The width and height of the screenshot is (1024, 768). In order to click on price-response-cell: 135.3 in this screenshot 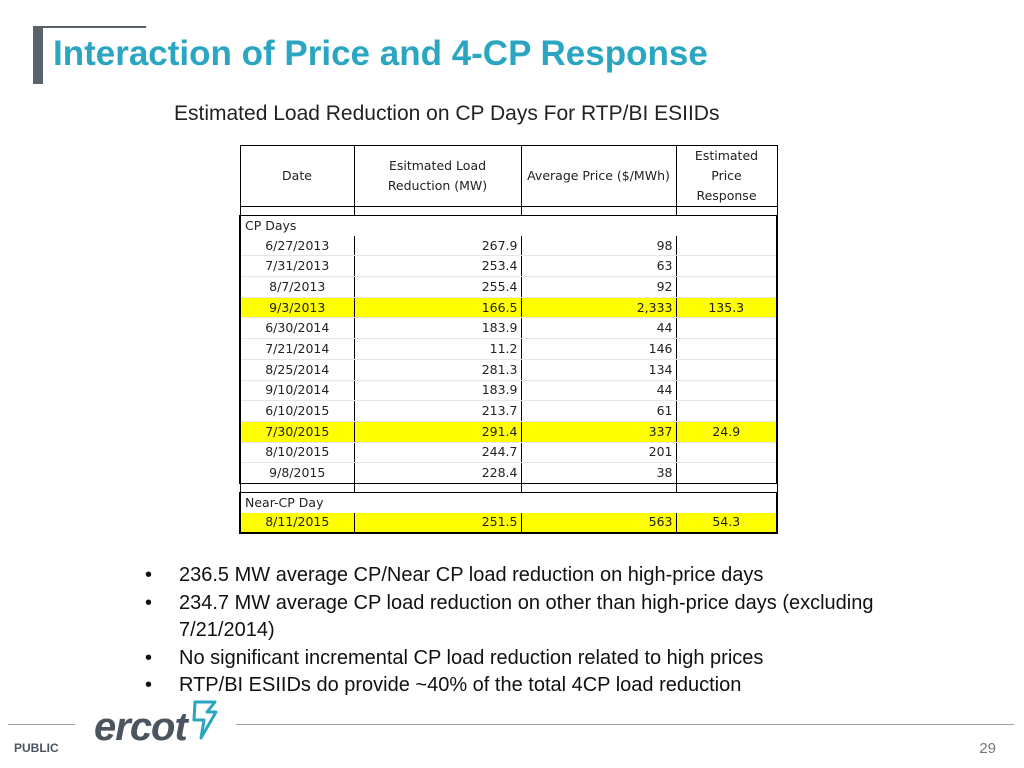, I will do `click(726, 308)`.